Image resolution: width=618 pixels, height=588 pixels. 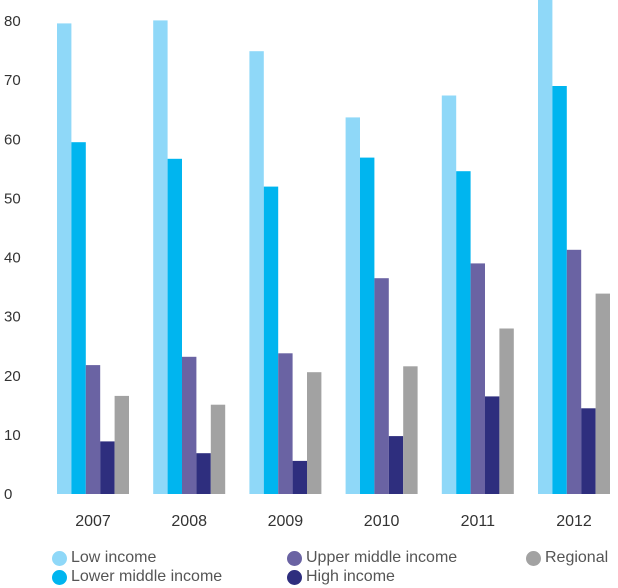 I want to click on bar-lower-middle-income-2011, so click(x=463, y=332).